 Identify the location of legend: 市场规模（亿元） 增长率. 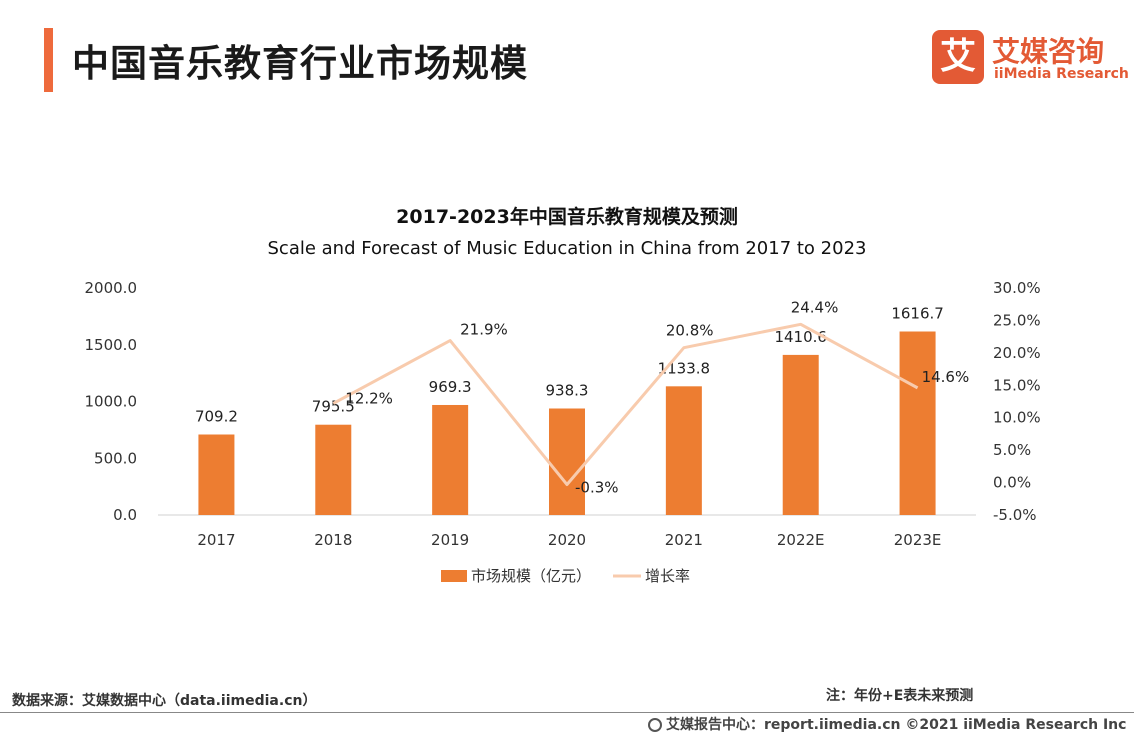
(565, 576).